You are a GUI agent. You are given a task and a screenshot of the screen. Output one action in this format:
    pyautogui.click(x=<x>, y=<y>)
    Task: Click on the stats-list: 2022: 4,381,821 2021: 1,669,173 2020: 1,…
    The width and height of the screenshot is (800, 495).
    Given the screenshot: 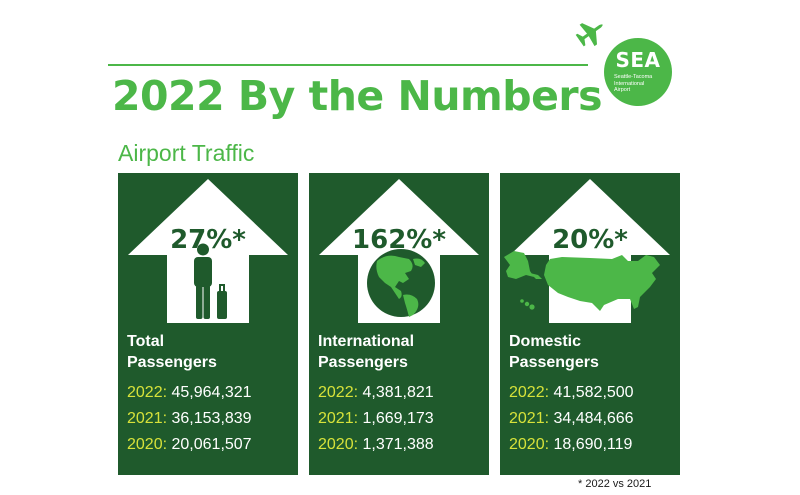 What is the action you would take?
    pyautogui.click(x=376, y=419)
    